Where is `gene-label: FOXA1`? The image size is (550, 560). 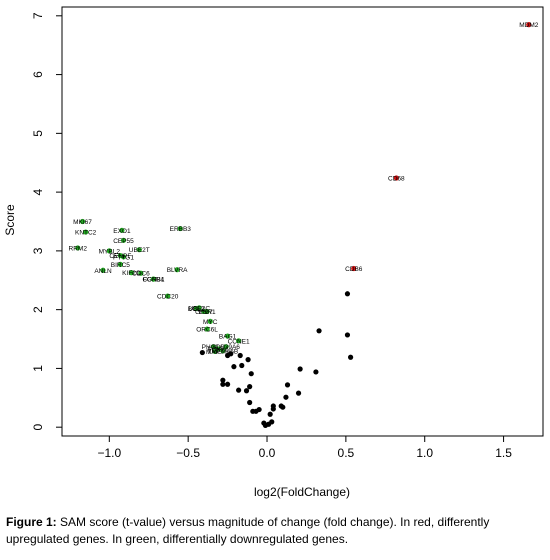 gene-label: FOXA1 is located at coordinates (218, 350).